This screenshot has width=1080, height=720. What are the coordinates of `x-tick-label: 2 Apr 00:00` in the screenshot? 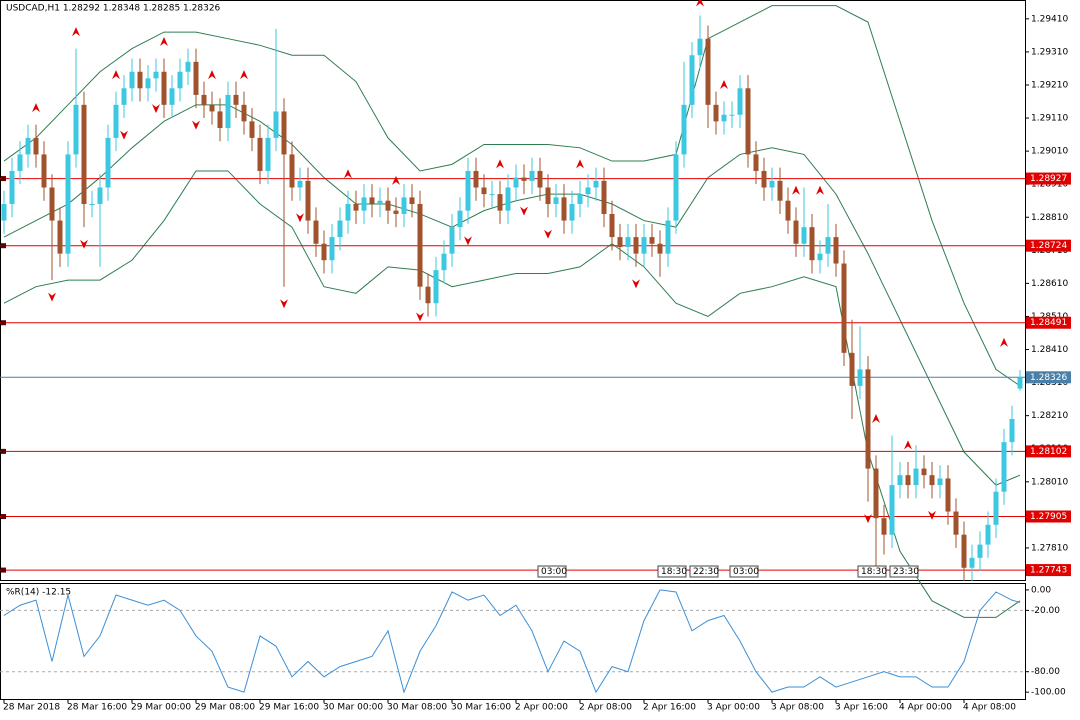 It's located at (541, 708).